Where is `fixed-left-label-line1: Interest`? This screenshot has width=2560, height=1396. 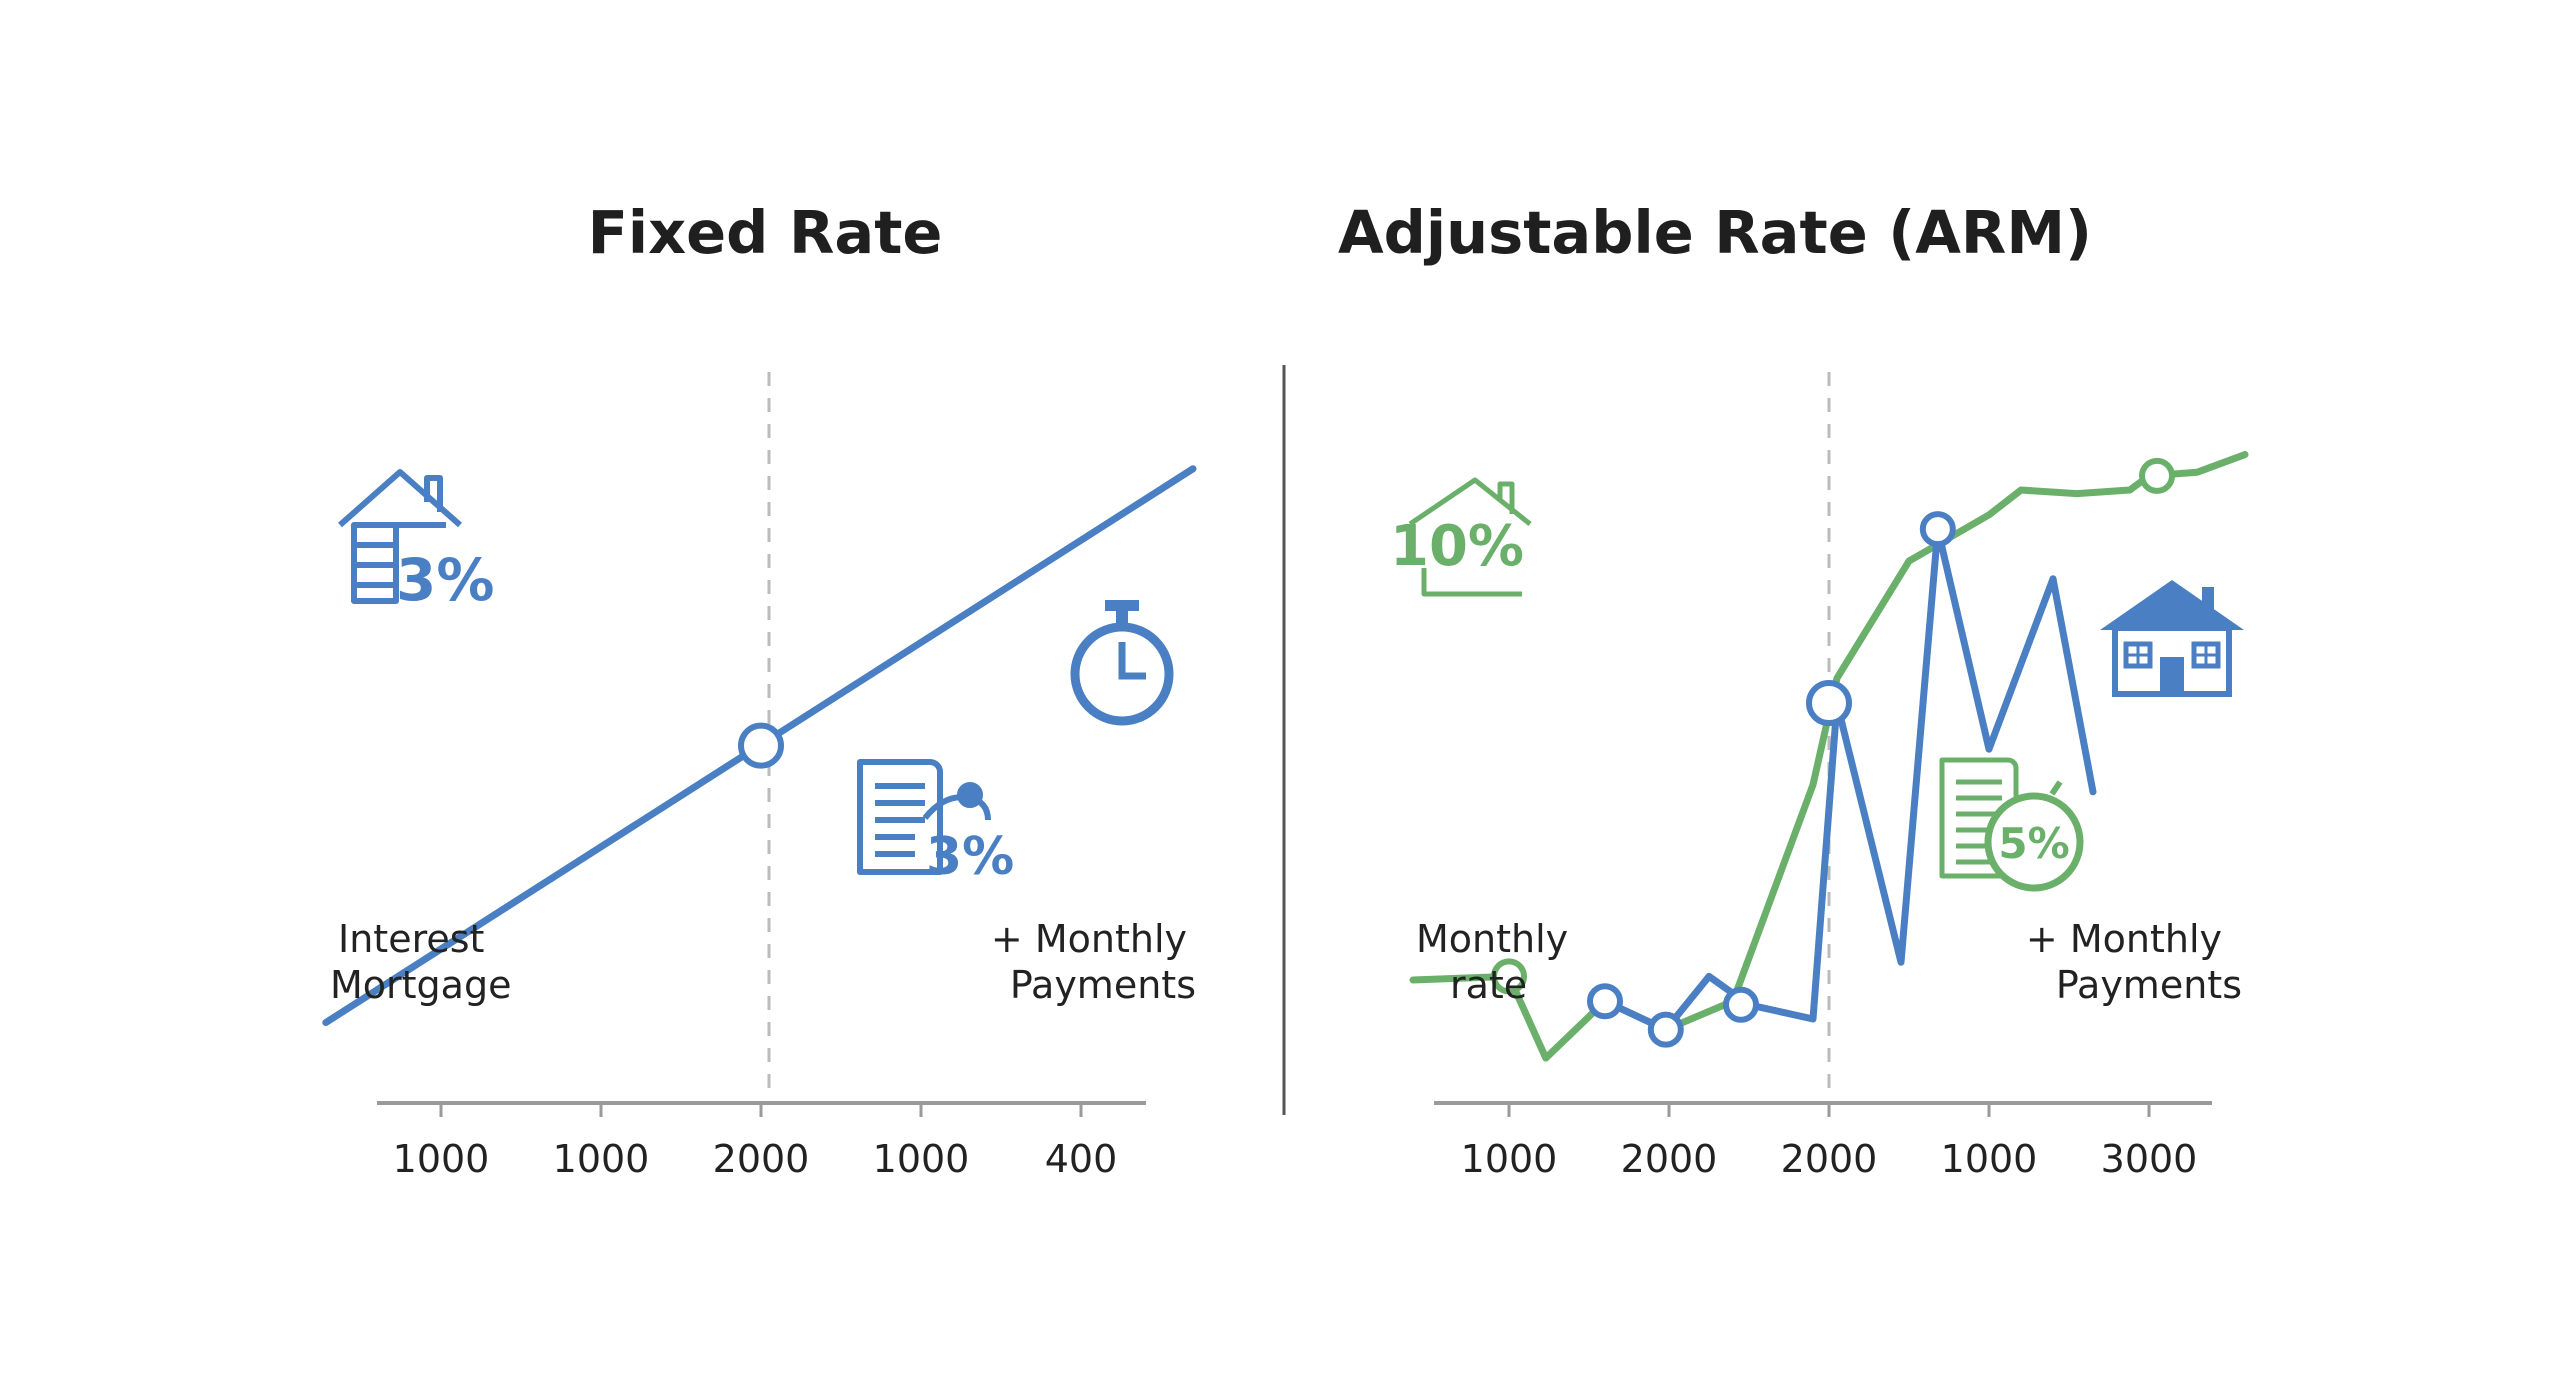
fixed-left-label-line1: Interest is located at coordinates (411, 939).